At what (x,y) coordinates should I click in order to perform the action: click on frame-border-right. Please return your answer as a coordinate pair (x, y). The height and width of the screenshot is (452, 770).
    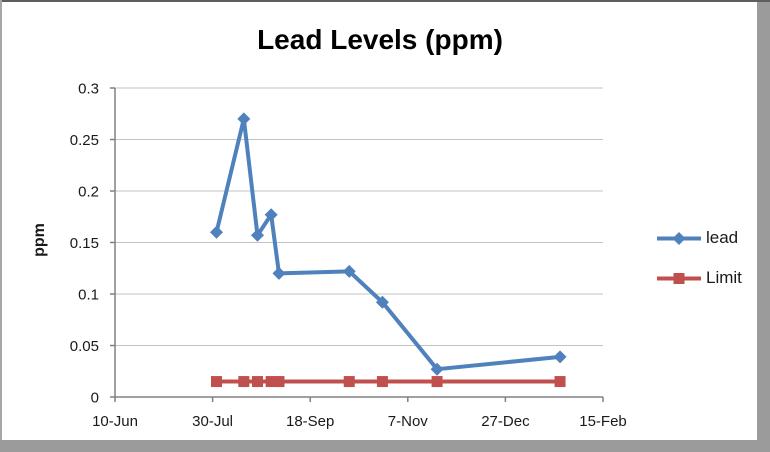
    Looking at the image, I should click on (763, 227).